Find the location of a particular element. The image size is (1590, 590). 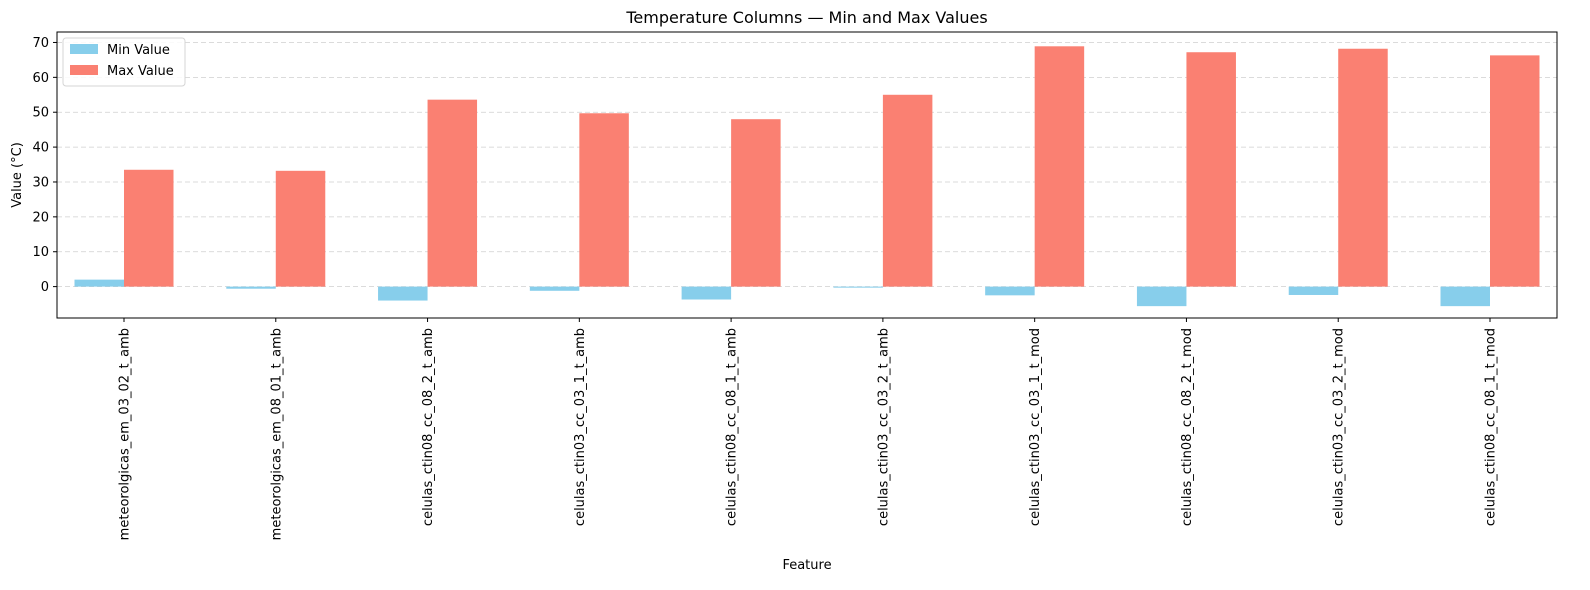

x-tick-label: celulas_ctin08_cc_08_1_t_mod is located at coordinates (1491, 427).